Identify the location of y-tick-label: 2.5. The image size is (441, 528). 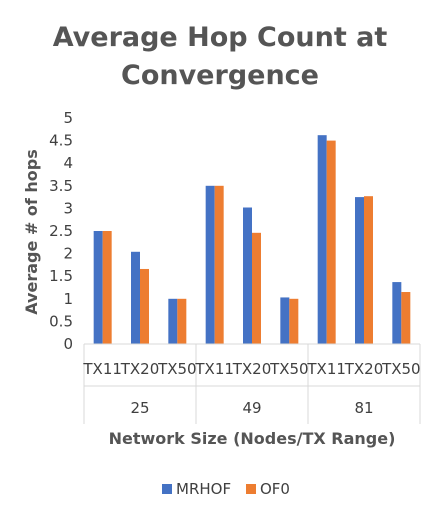
(61, 231).